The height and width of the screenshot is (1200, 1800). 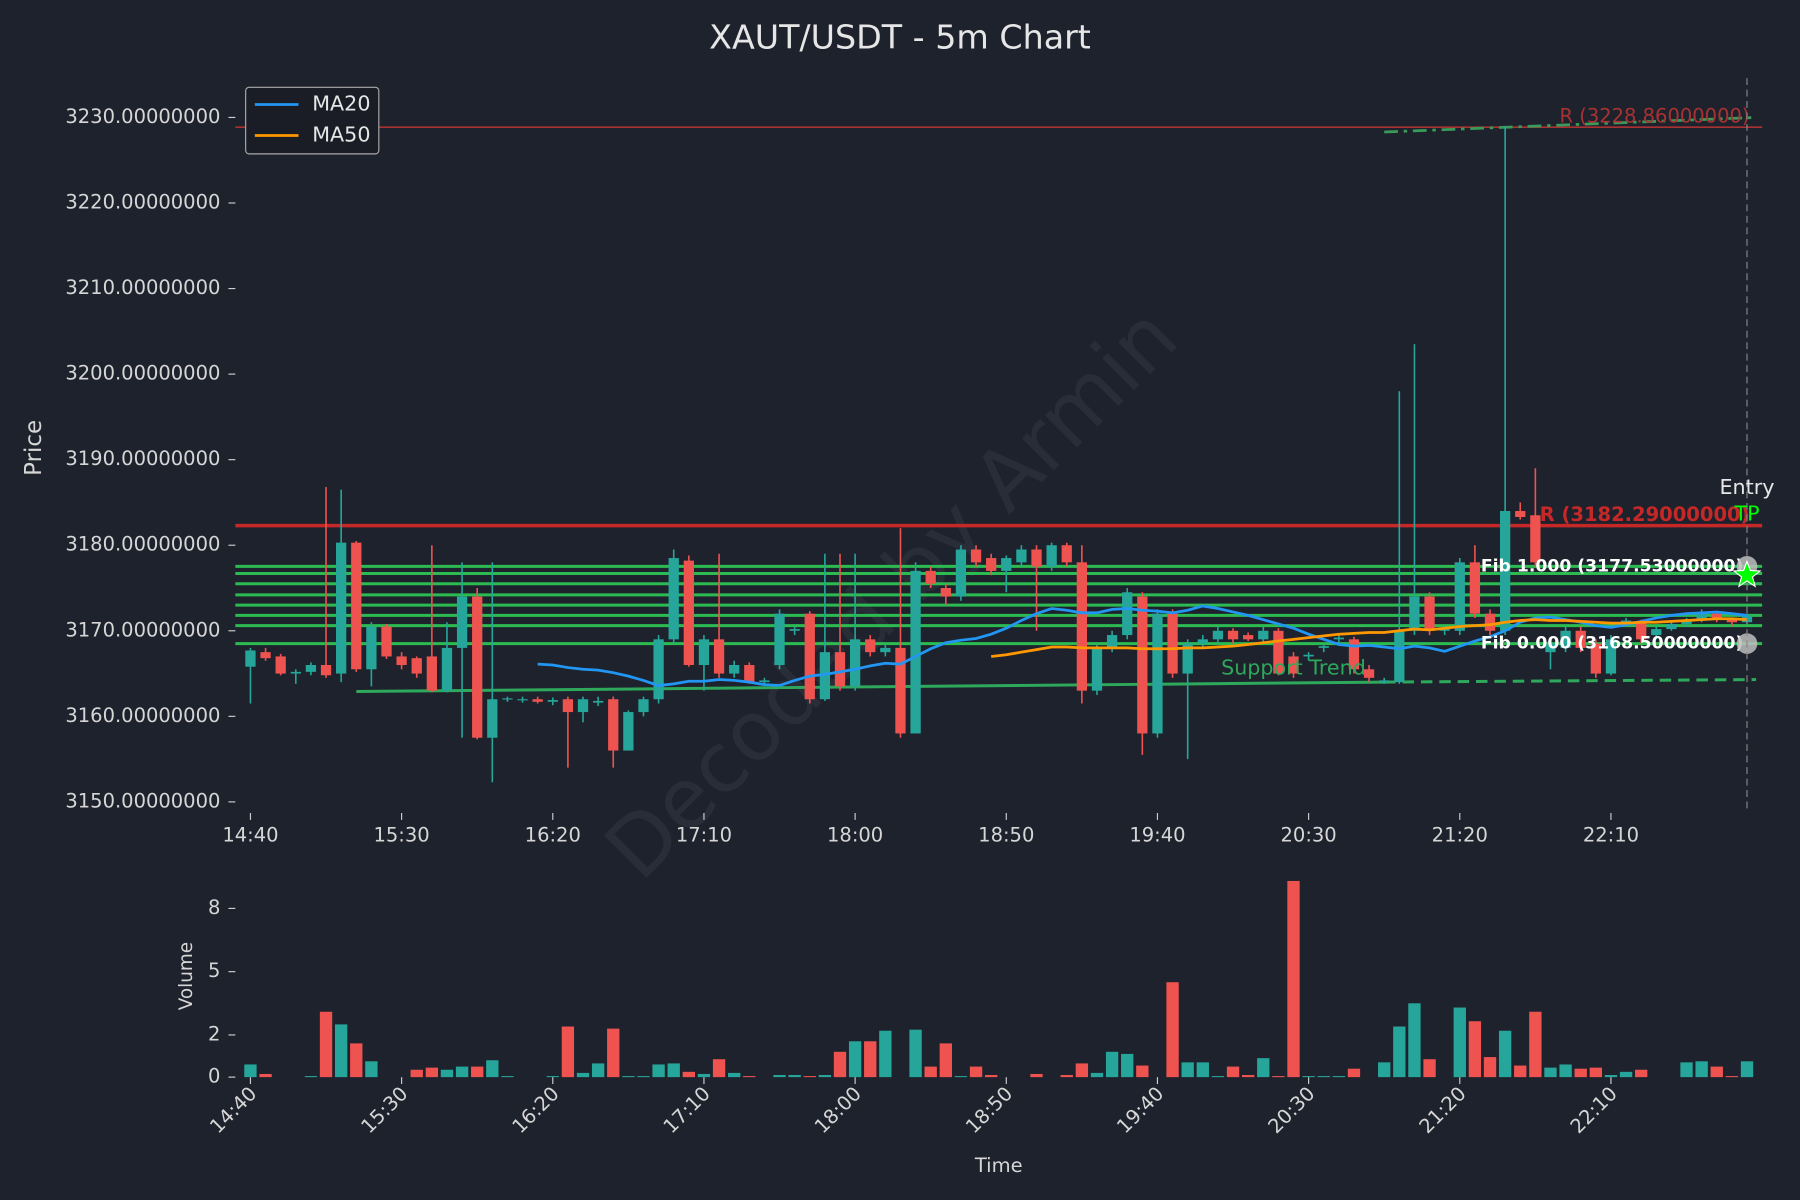 I want to click on volume-y-tick-label: 5, so click(x=214, y=970).